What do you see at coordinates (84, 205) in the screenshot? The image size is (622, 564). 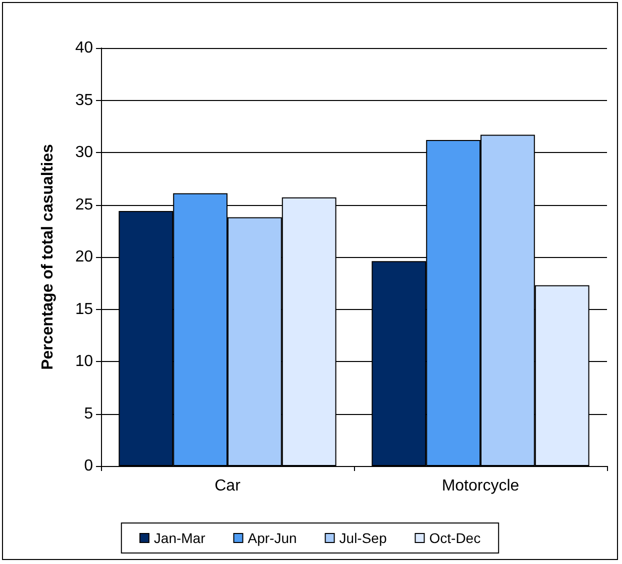 I see `y-tick-label: 25` at bounding box center [84, 205].